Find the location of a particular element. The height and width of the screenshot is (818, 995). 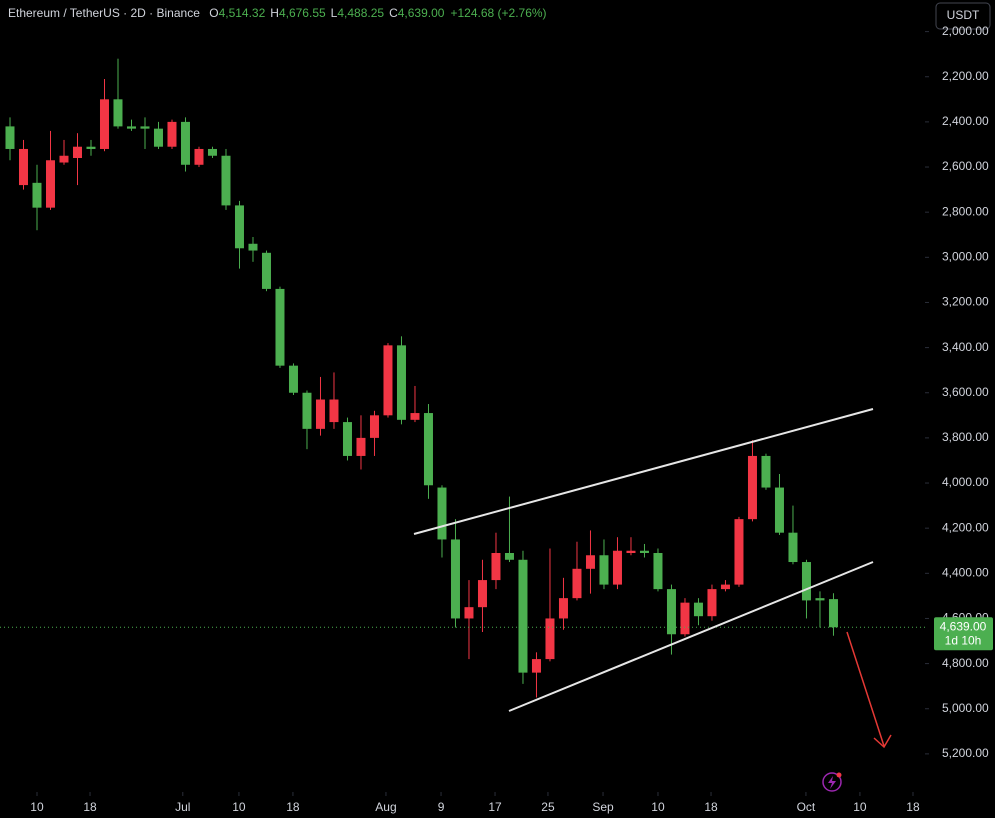

currency-button: USDT is located at coordinates (963, 16).